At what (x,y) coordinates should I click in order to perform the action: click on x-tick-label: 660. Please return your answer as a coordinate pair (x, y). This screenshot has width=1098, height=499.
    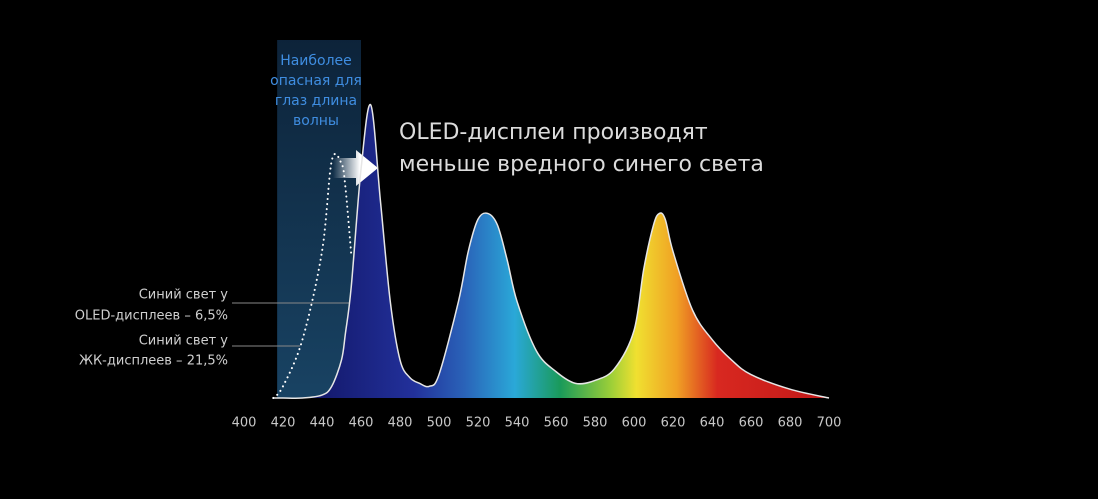
    Looking at the image, I should click on (751, 423).